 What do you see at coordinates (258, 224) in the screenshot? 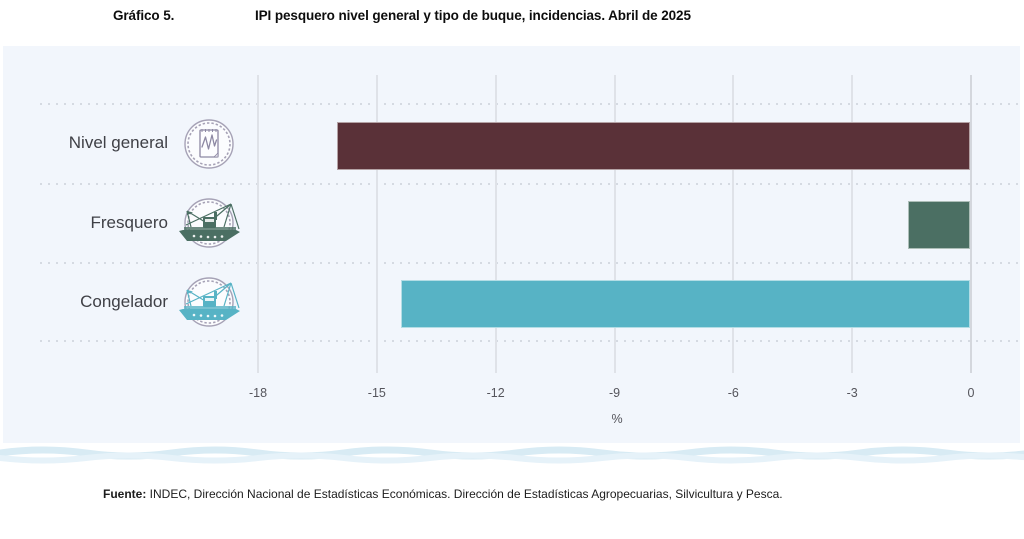
I see `gridline-x--18` at bounding box center [258, 224].